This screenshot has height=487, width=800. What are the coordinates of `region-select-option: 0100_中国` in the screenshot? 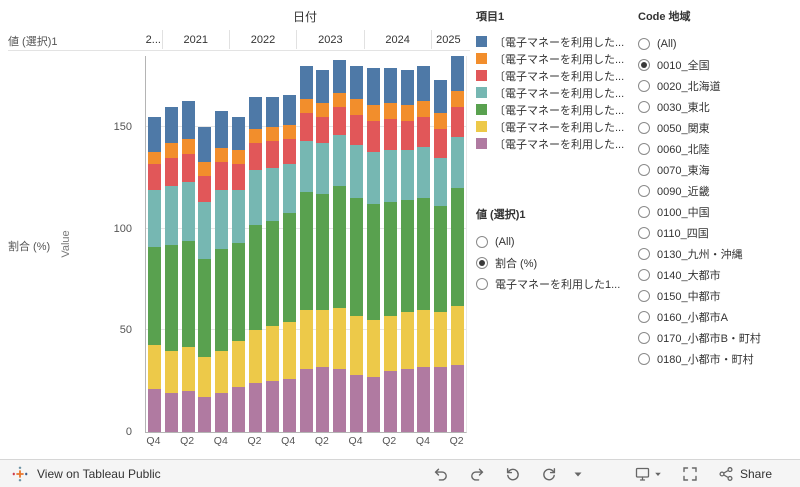 It's located at (717, 211).